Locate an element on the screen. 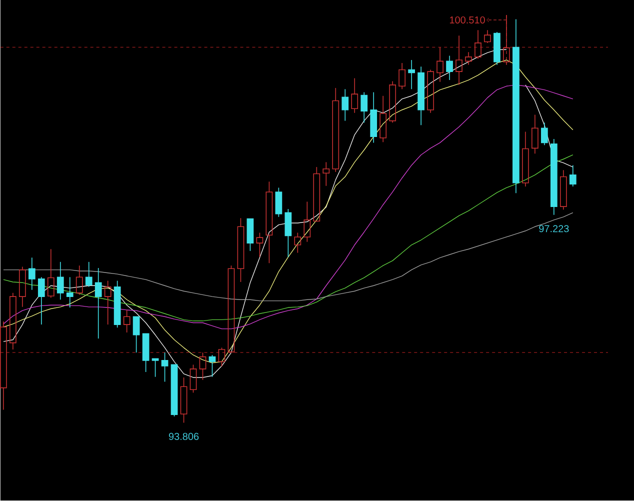 Image resolution: width=634 pixels, height=501 pixels. annotation: 97.223 is located at coordinates (554, 228).